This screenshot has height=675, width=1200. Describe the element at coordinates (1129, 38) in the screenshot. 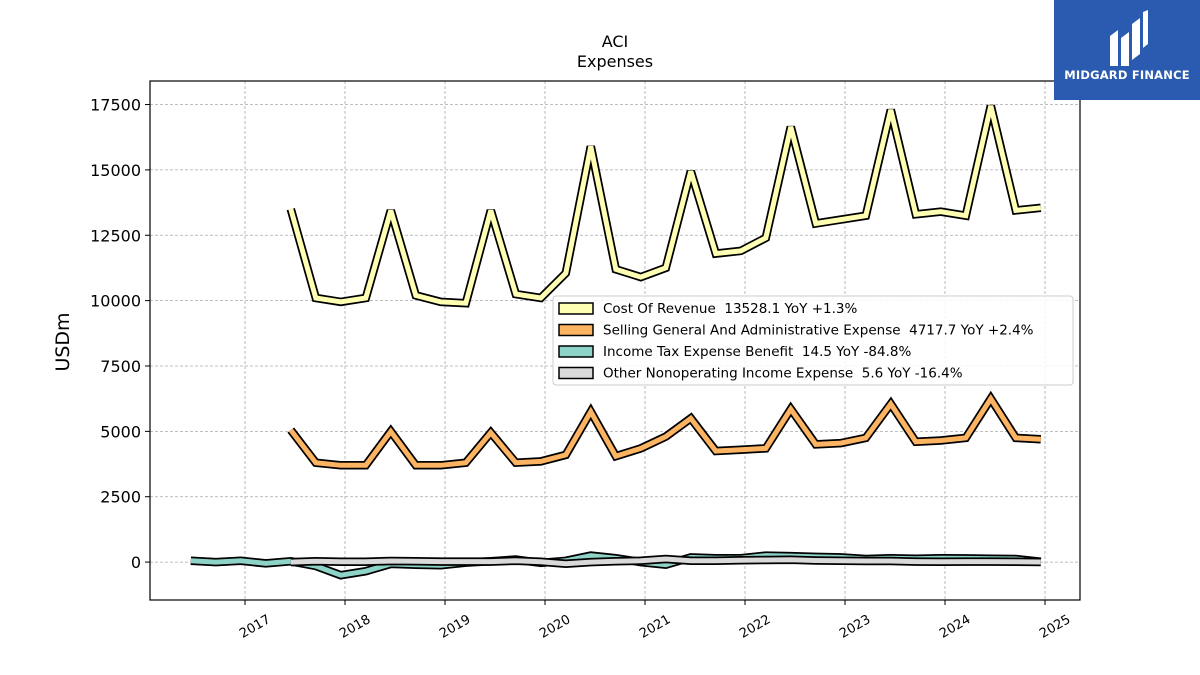

I see `logo-mark-icon` at that location.